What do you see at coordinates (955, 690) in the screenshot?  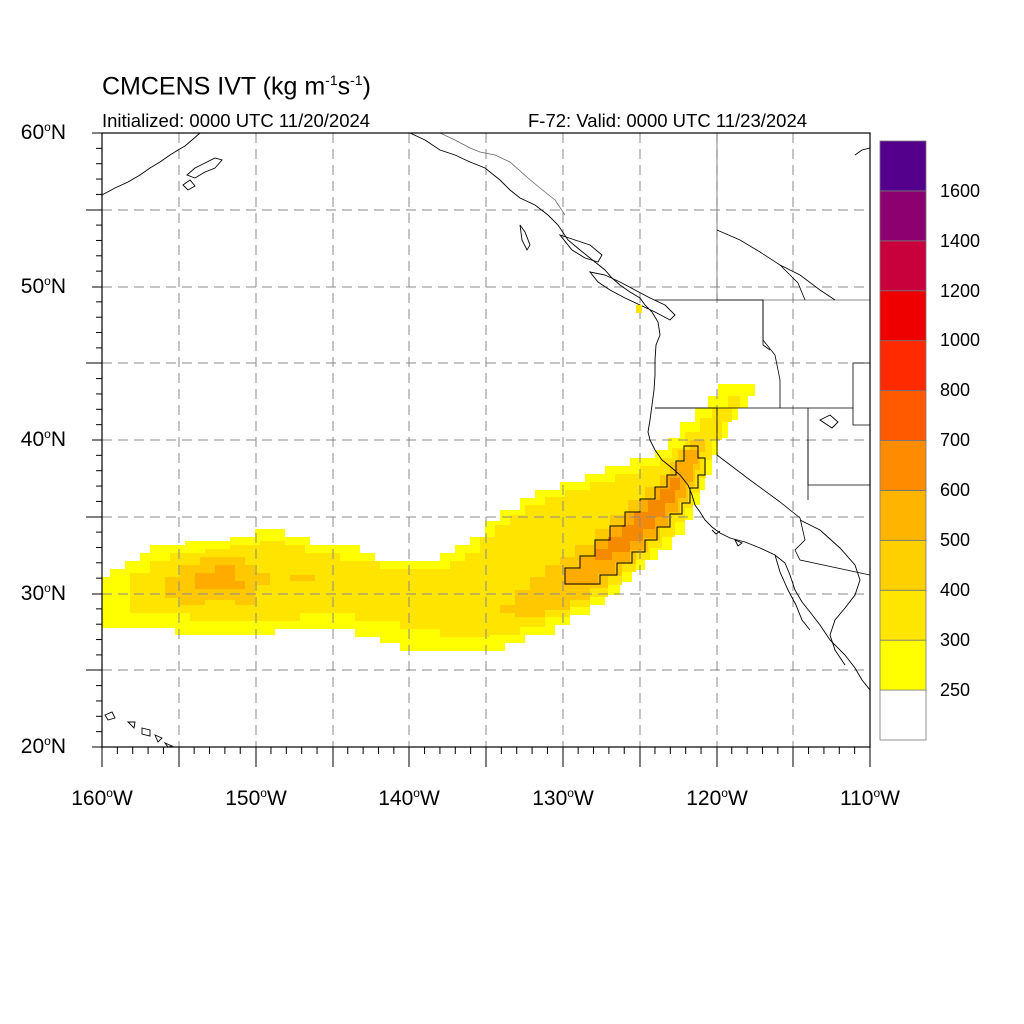 I see `colorbar-label: 250` at bounding box center [955, 690].